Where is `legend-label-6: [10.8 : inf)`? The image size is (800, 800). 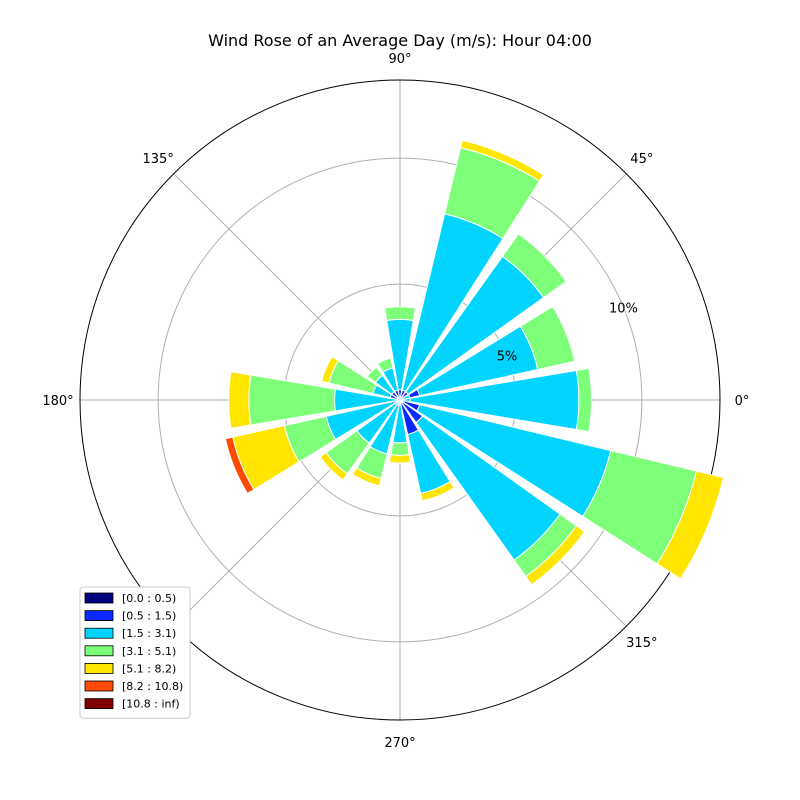
legend-label-6: [10.8 : inf) is located at coordinates (151, 704).